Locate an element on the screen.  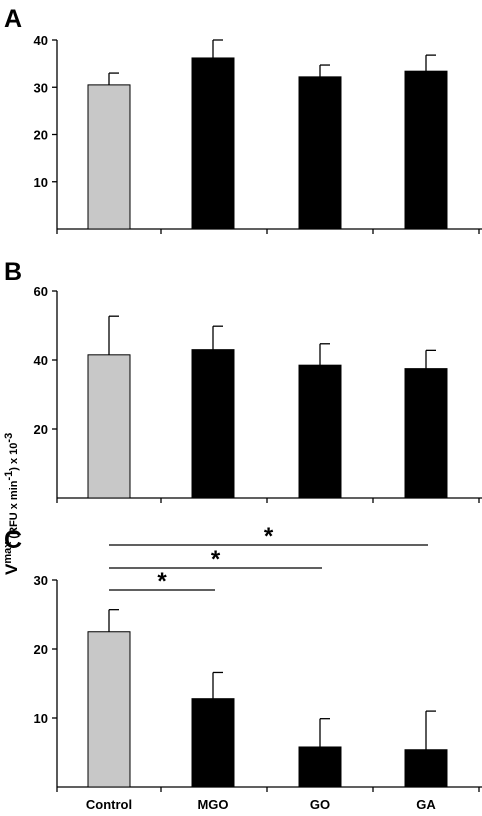
category-labels: Control MGO GO GA is located at coordinates (261, 804).